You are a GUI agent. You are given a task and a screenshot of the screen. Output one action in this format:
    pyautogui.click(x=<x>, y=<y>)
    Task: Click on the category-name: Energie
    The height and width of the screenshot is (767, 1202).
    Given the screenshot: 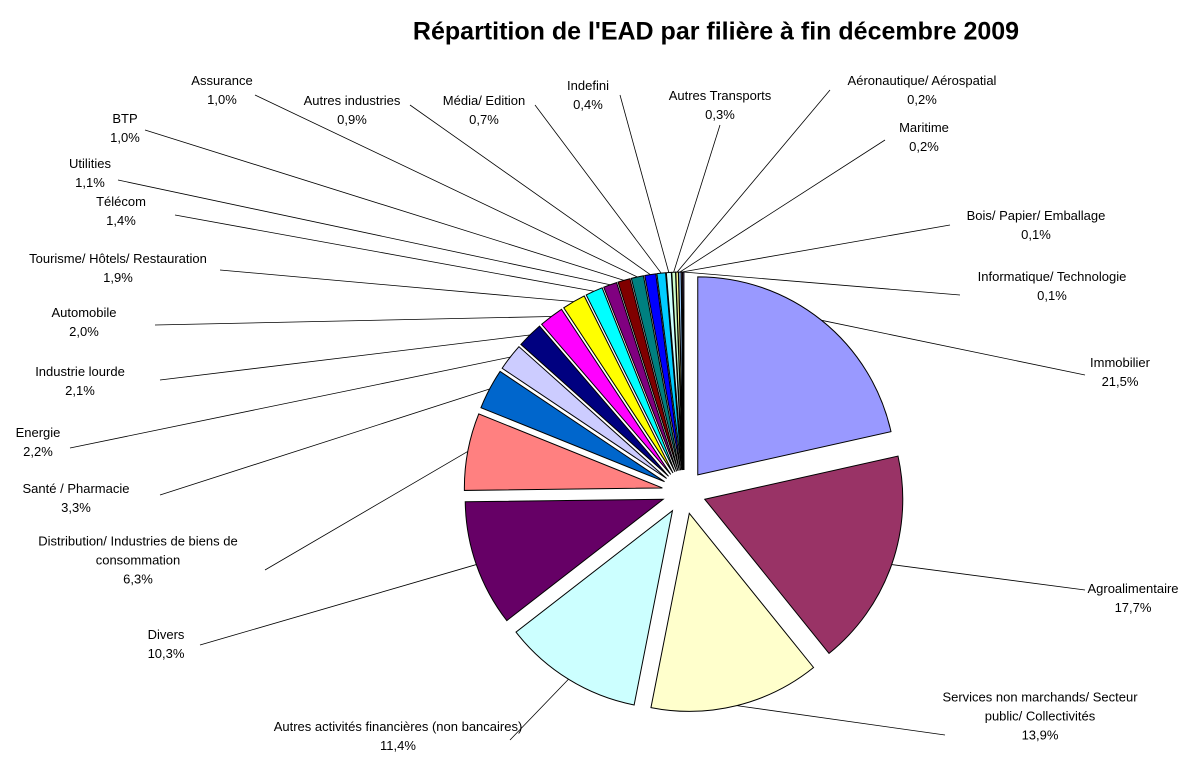 What is the action you would take?
    pyautogui.click(x=38, y=432)
    